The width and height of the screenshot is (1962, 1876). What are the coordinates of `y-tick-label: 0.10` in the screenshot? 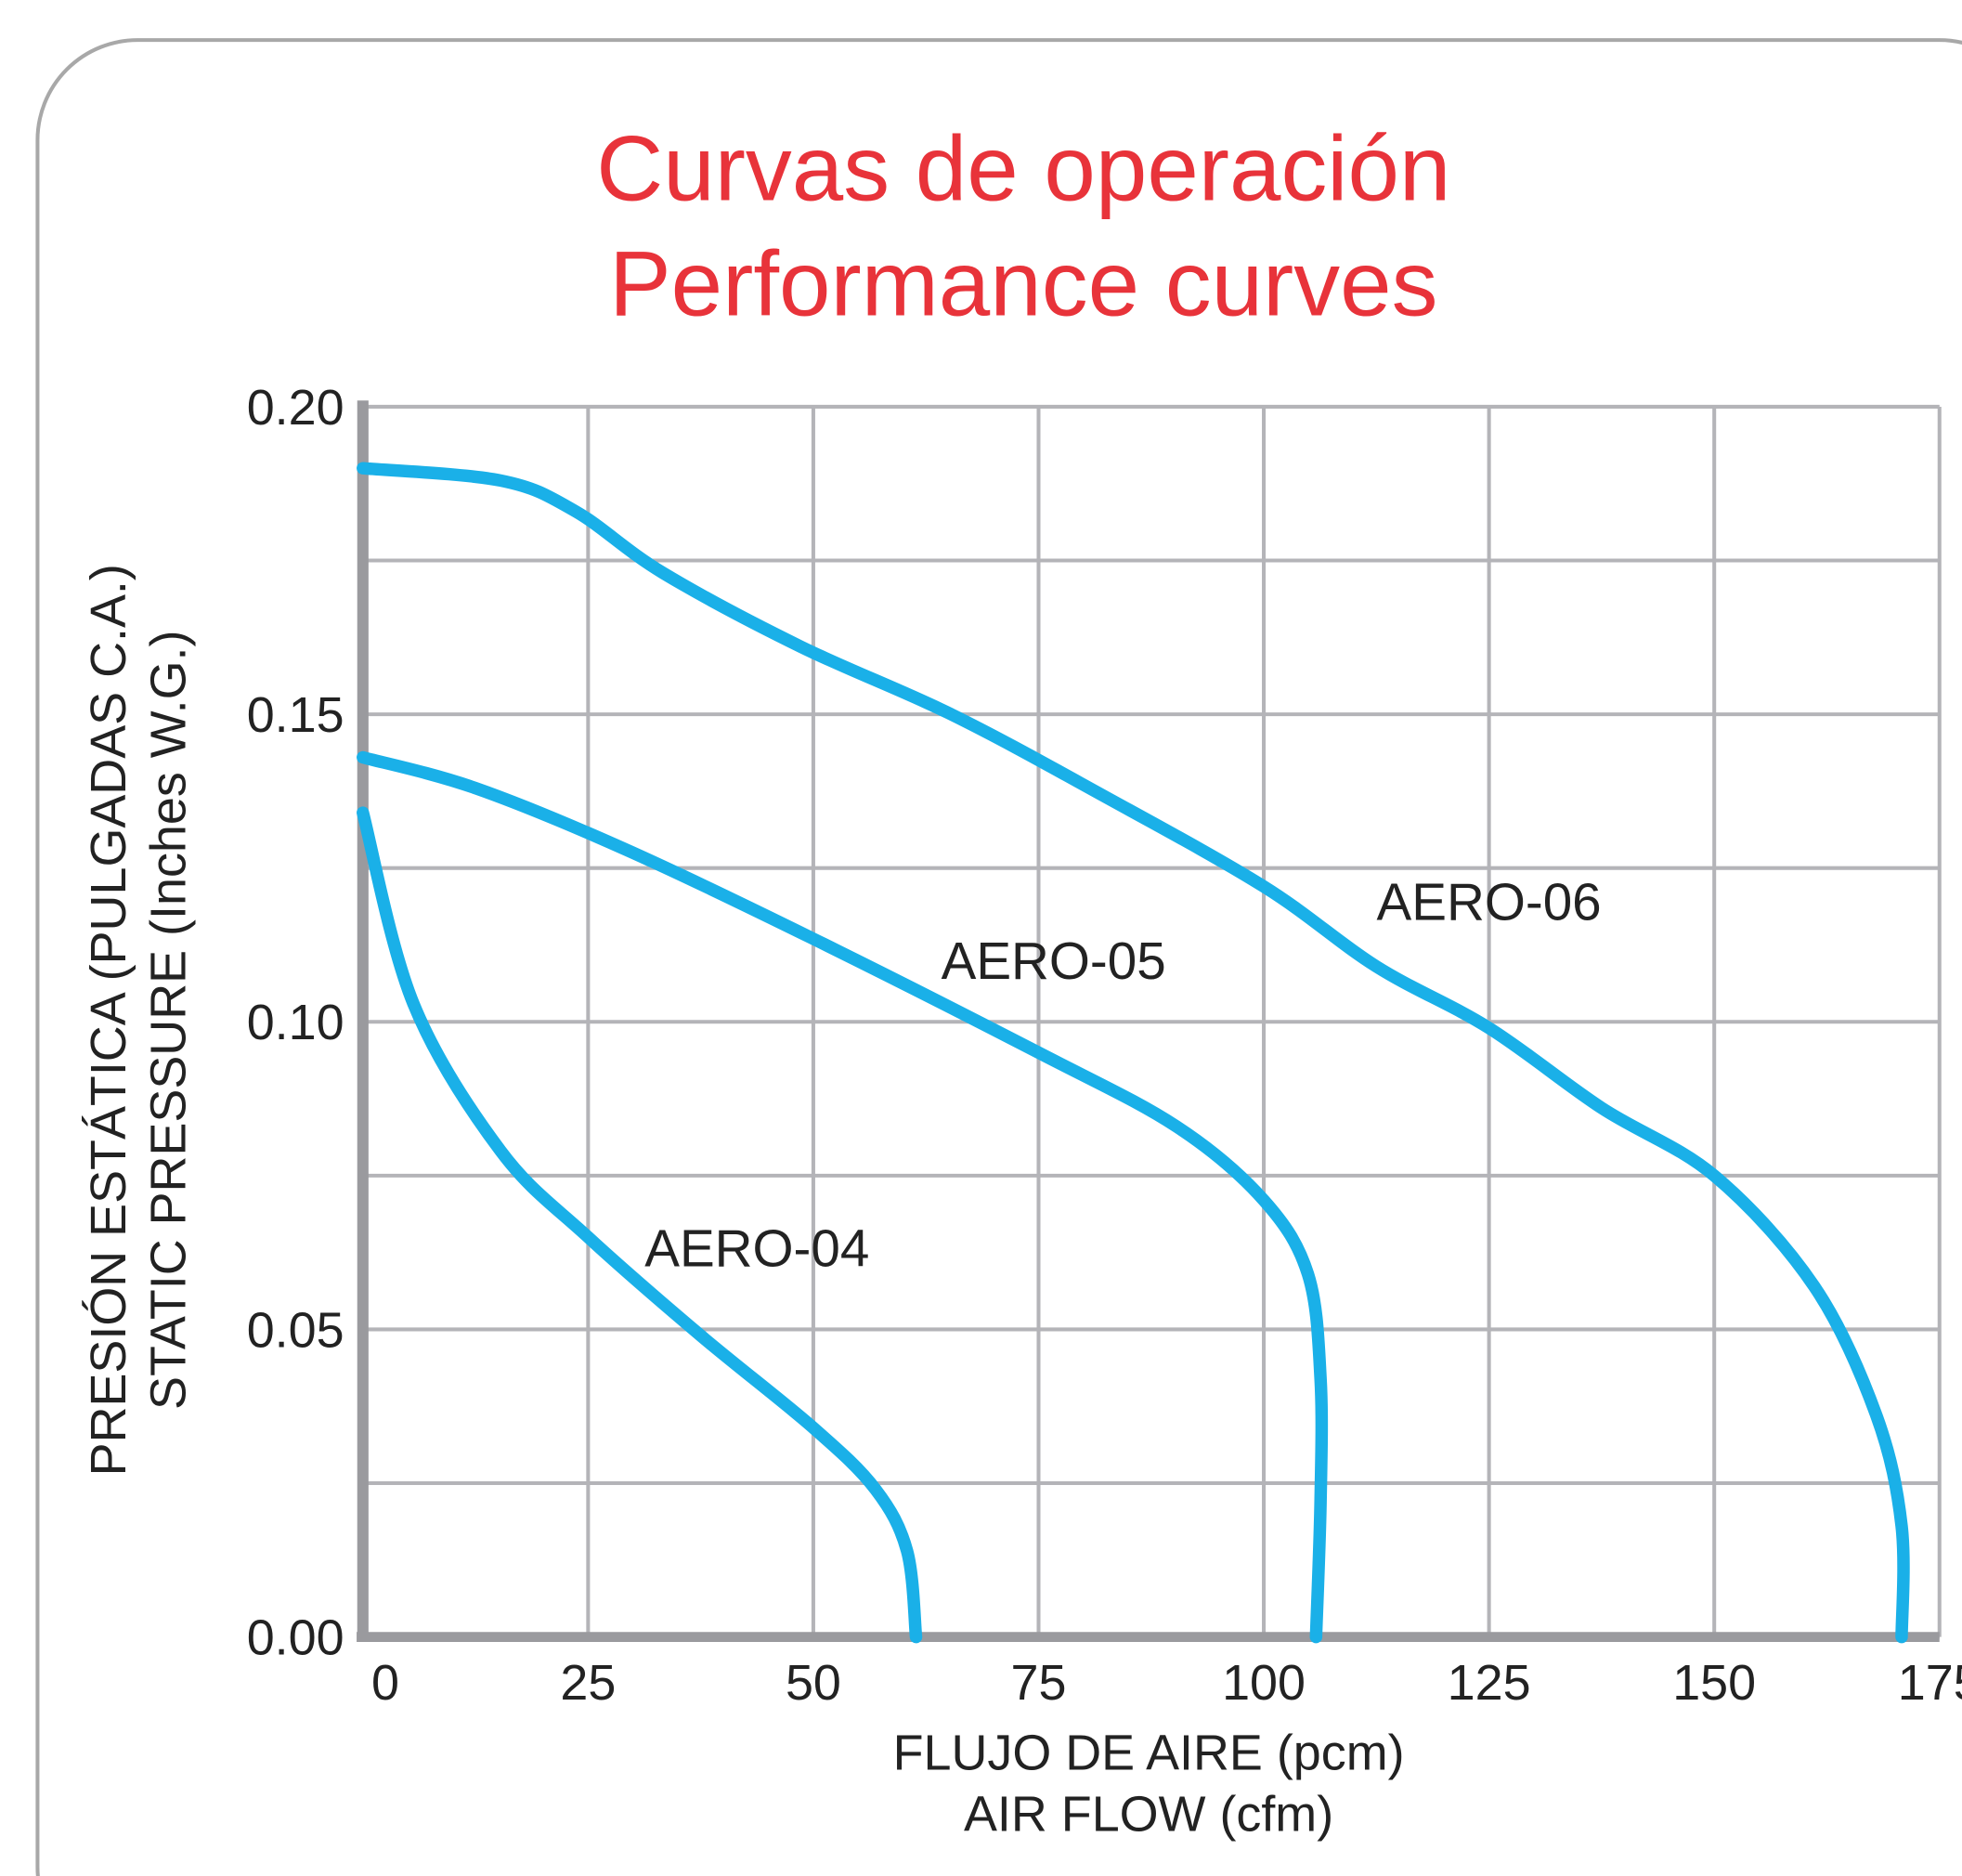 It's located at (295, 1022).